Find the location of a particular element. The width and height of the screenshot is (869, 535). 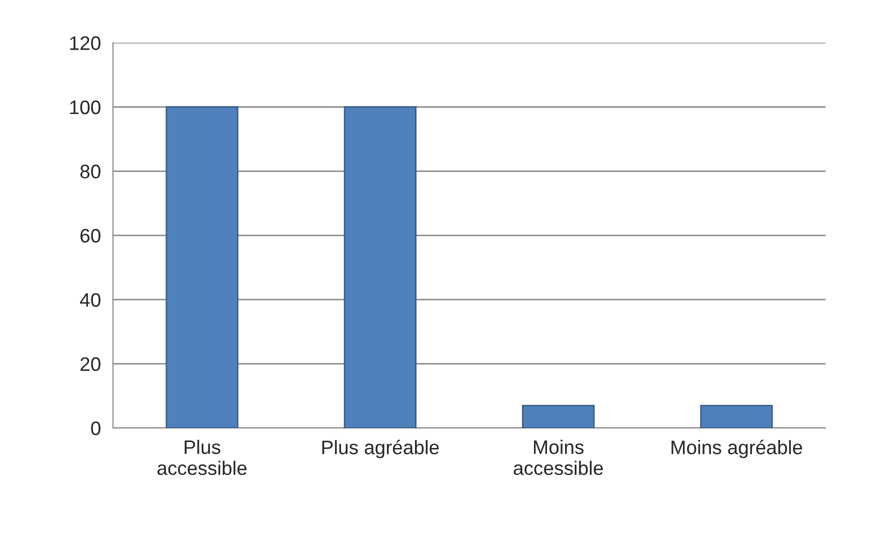

y-tick-label: 0 is located at coordinates (95, 428).